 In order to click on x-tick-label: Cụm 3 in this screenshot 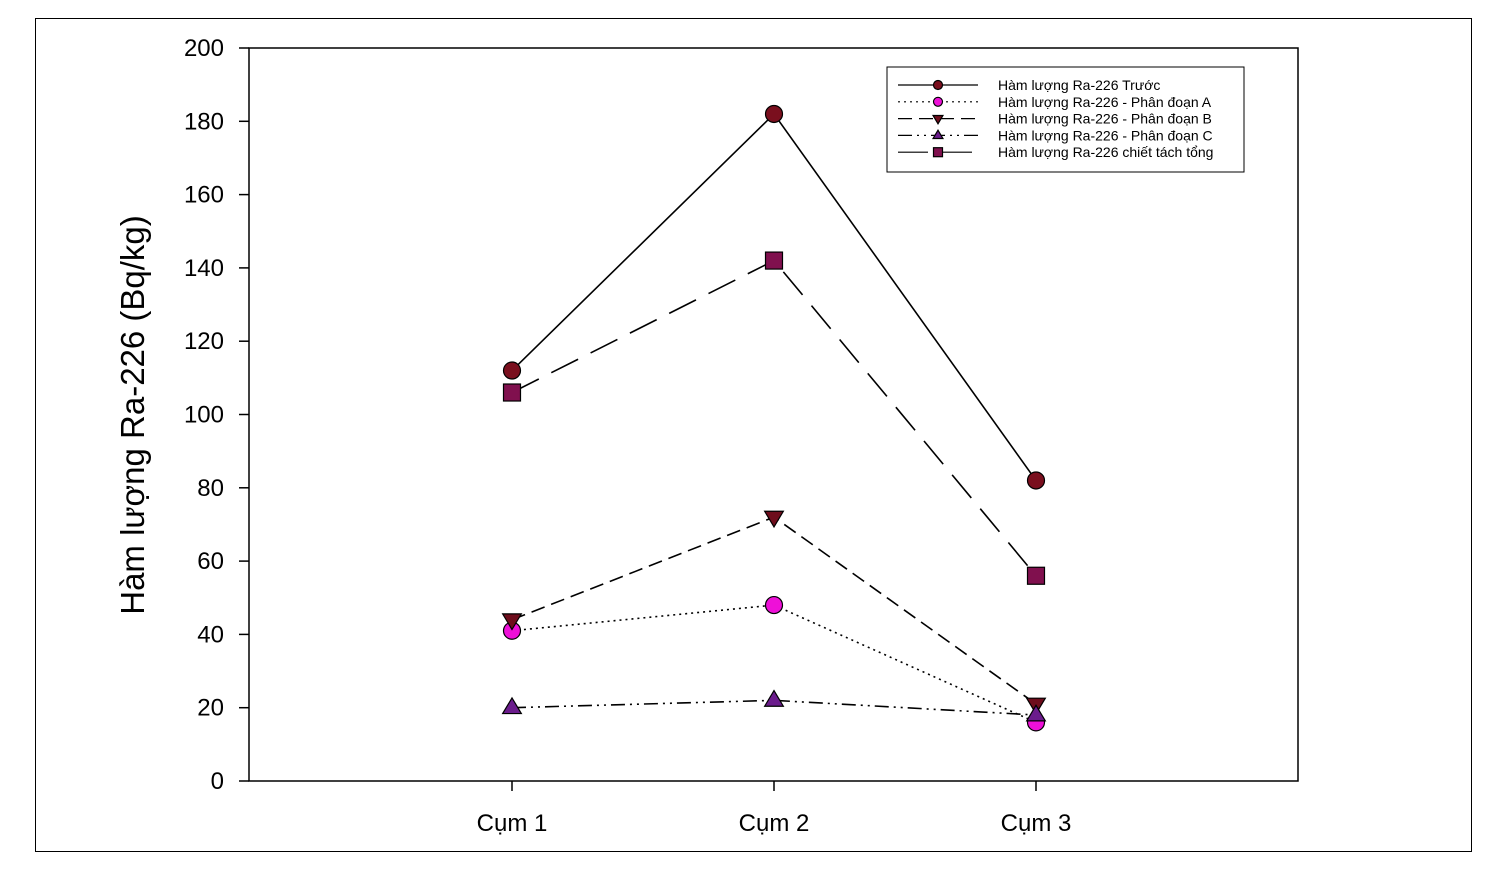, I will do `click(1036, 823)`.